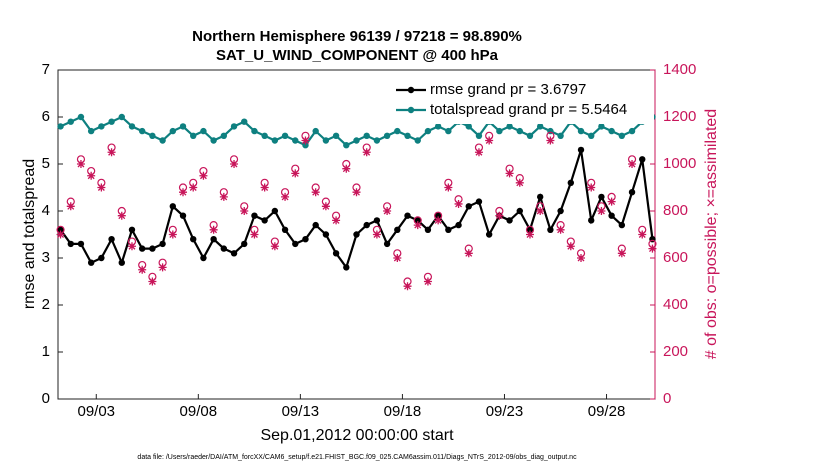 Image resolution: width=830 pixels, height=470 pixels. I want to click on x-tick-label: 09/23, so click(505, 411).